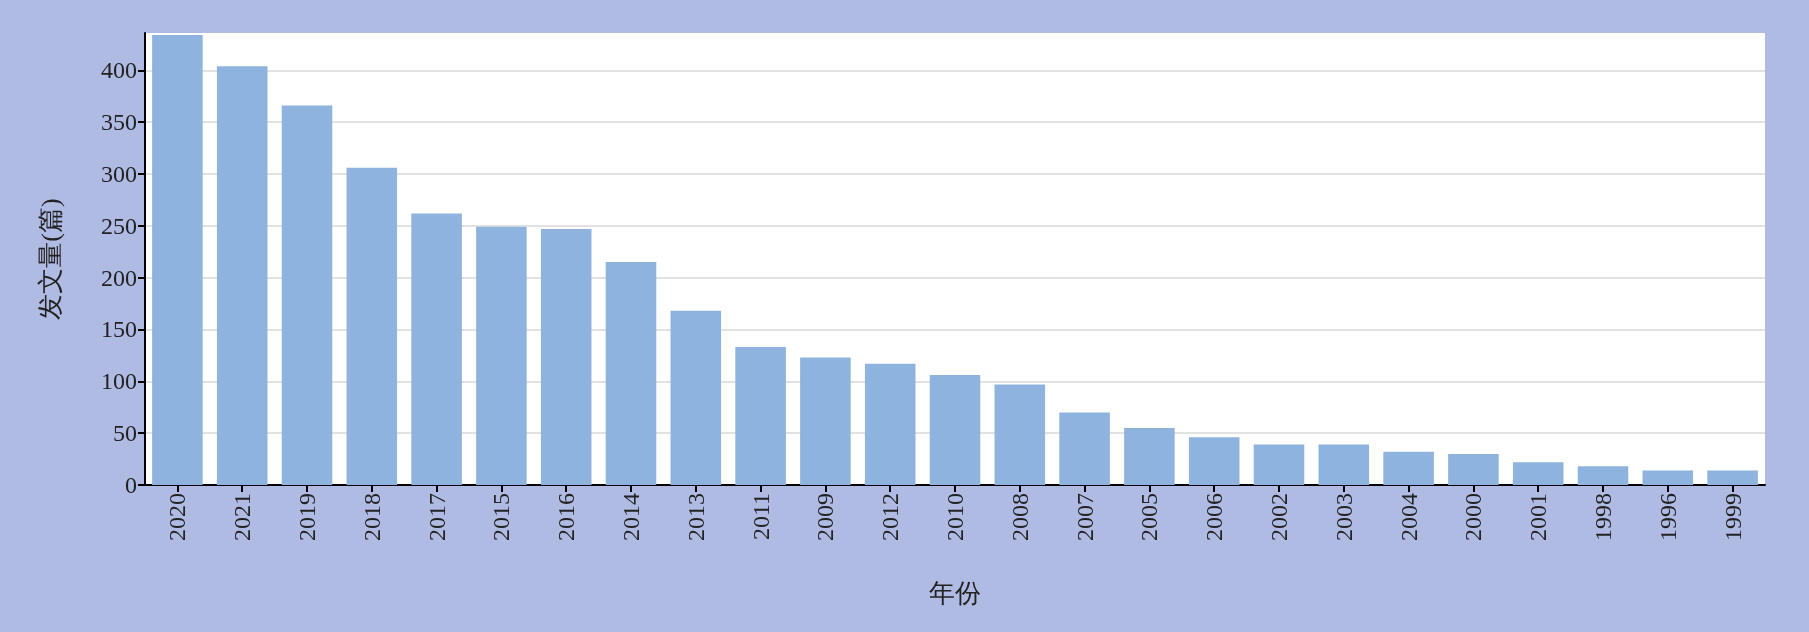 The width and height of the screenshot is (1809, 632). What do you see at coordinates (436, 517) in the screenshot?
I see `x-tick-label: 2017` at bounding box center [436, 517].